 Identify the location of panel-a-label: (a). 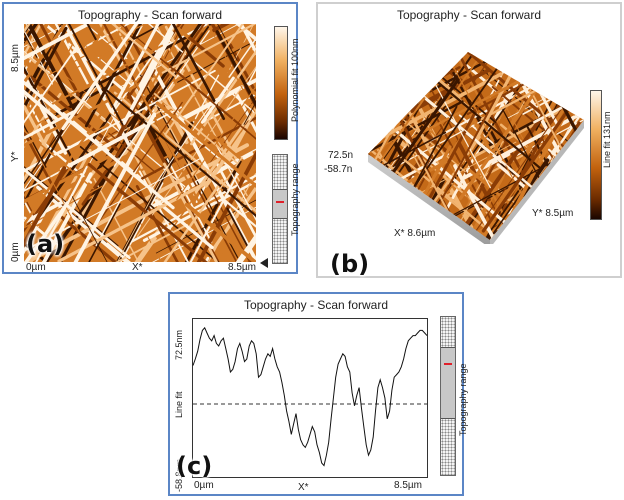
(45, 244).